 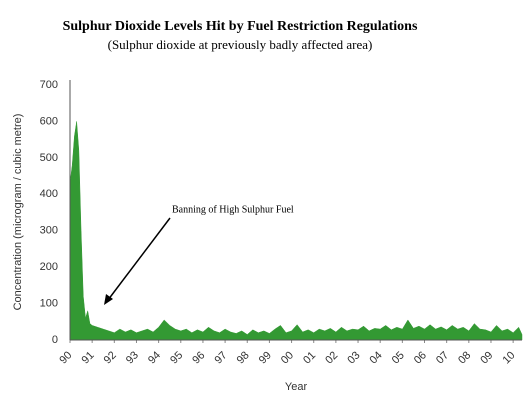 What do you see at coordinates (49, 121) in the screenshot?
I see `y-tick-label: 600` at bounding box center [49, 121].